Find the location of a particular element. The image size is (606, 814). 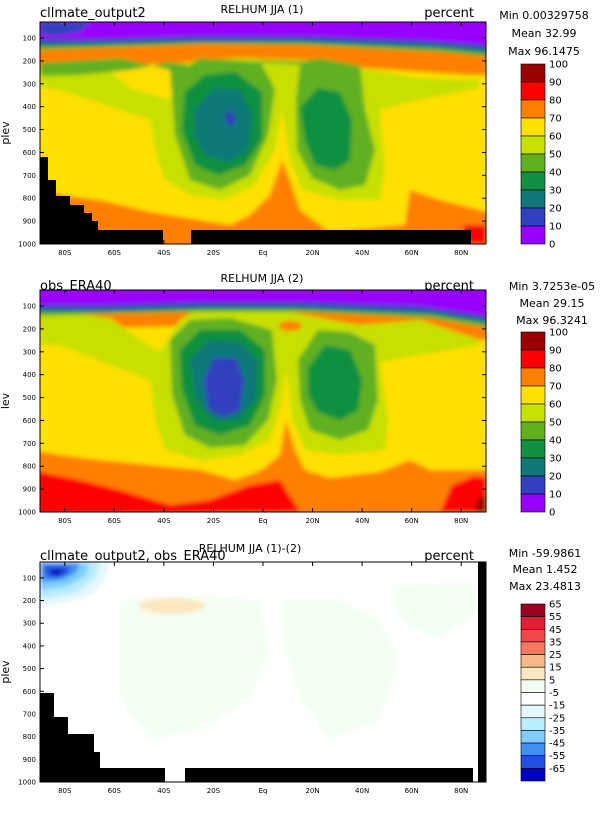

panel-3-band-pos5-s is located at coordinates (195, 667).